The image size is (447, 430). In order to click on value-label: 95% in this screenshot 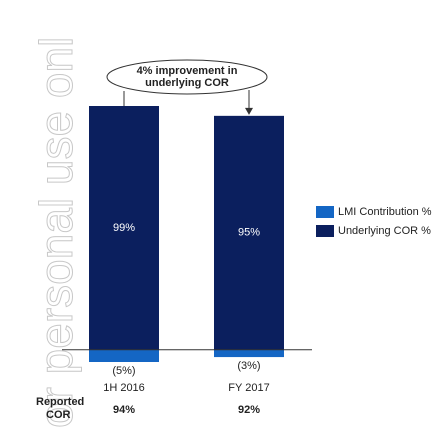, I will do `click(249, 233)`.